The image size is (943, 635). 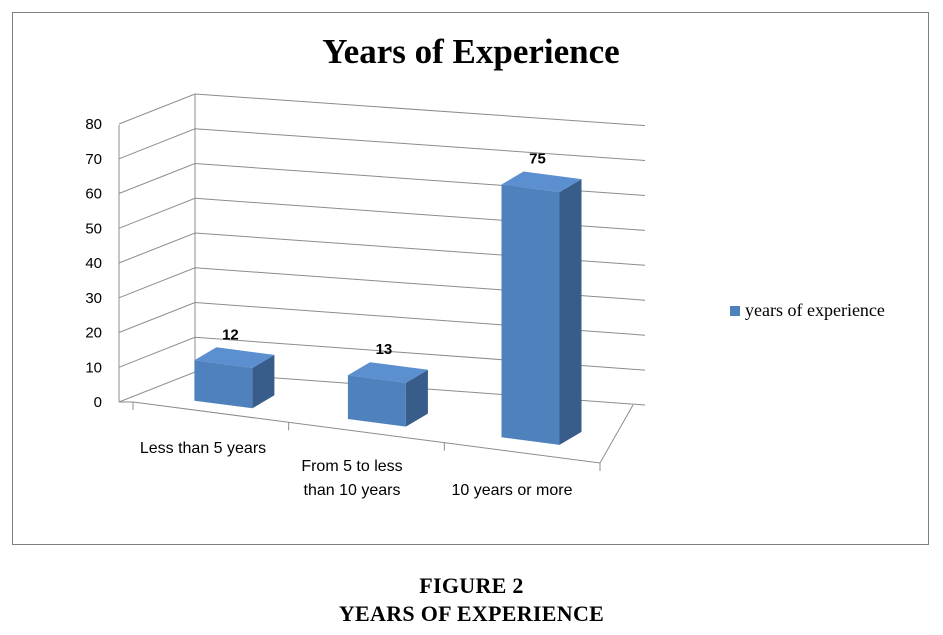 I want to click on data-label: 13, so click(x=384, y=349).